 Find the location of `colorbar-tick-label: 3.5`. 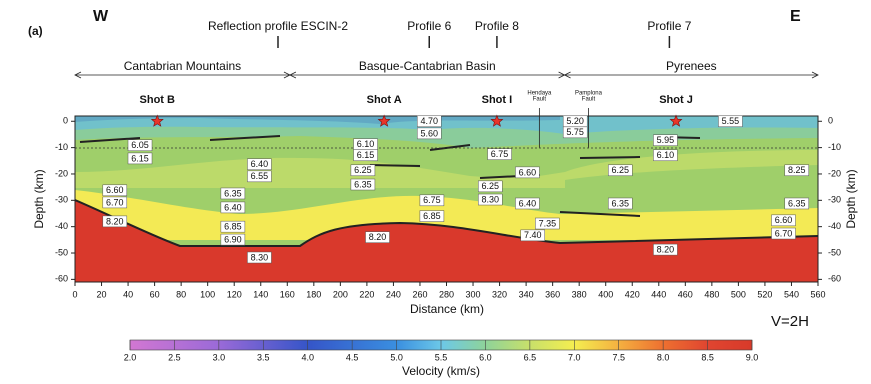

colorbar-tick-label: 3.5 is located at coordinates (263, 357).